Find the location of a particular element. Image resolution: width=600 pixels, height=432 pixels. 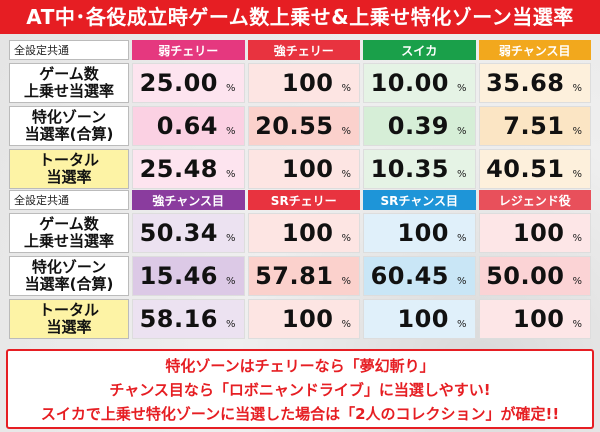

rate-cell: 10.35% is located at coordinates (419, 169).